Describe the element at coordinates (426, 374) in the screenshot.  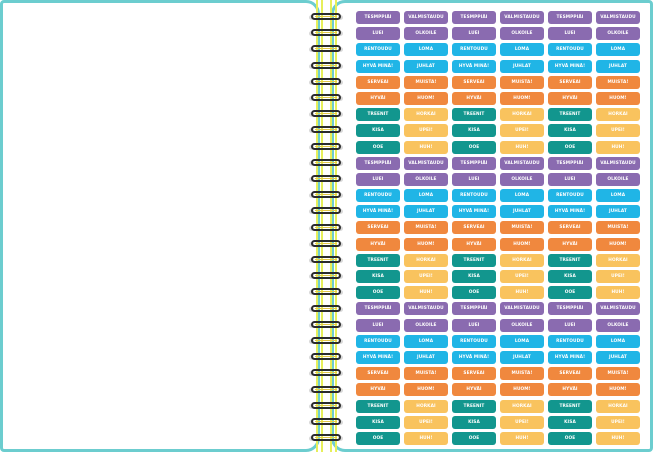
I see `sticker: MUISTA!` at that location.